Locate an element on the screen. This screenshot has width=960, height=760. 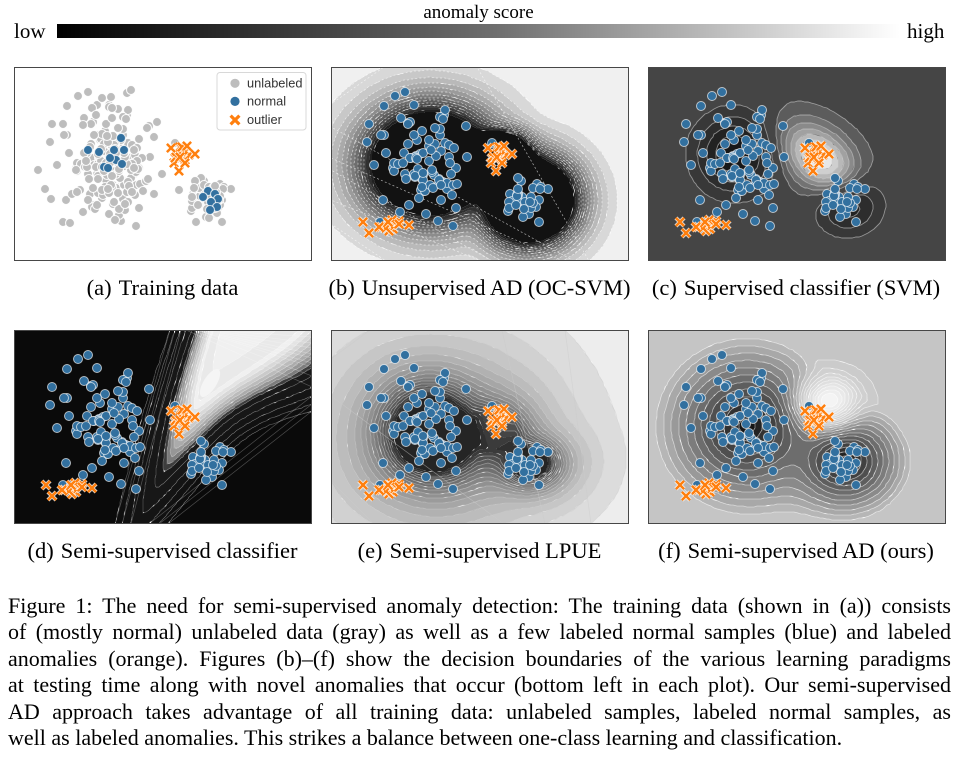
svg-text: unlabeled is located at coordinates (275, 83).